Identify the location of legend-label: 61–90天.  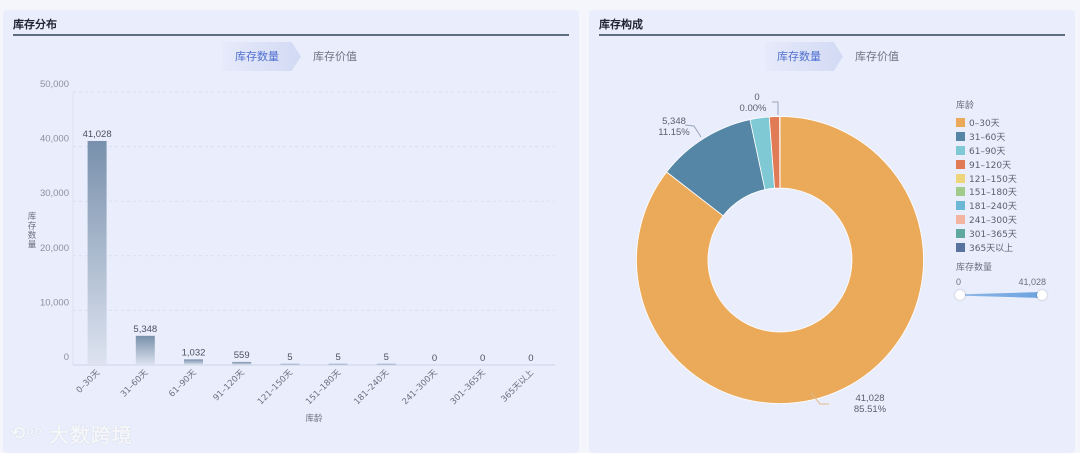
(987, 151).